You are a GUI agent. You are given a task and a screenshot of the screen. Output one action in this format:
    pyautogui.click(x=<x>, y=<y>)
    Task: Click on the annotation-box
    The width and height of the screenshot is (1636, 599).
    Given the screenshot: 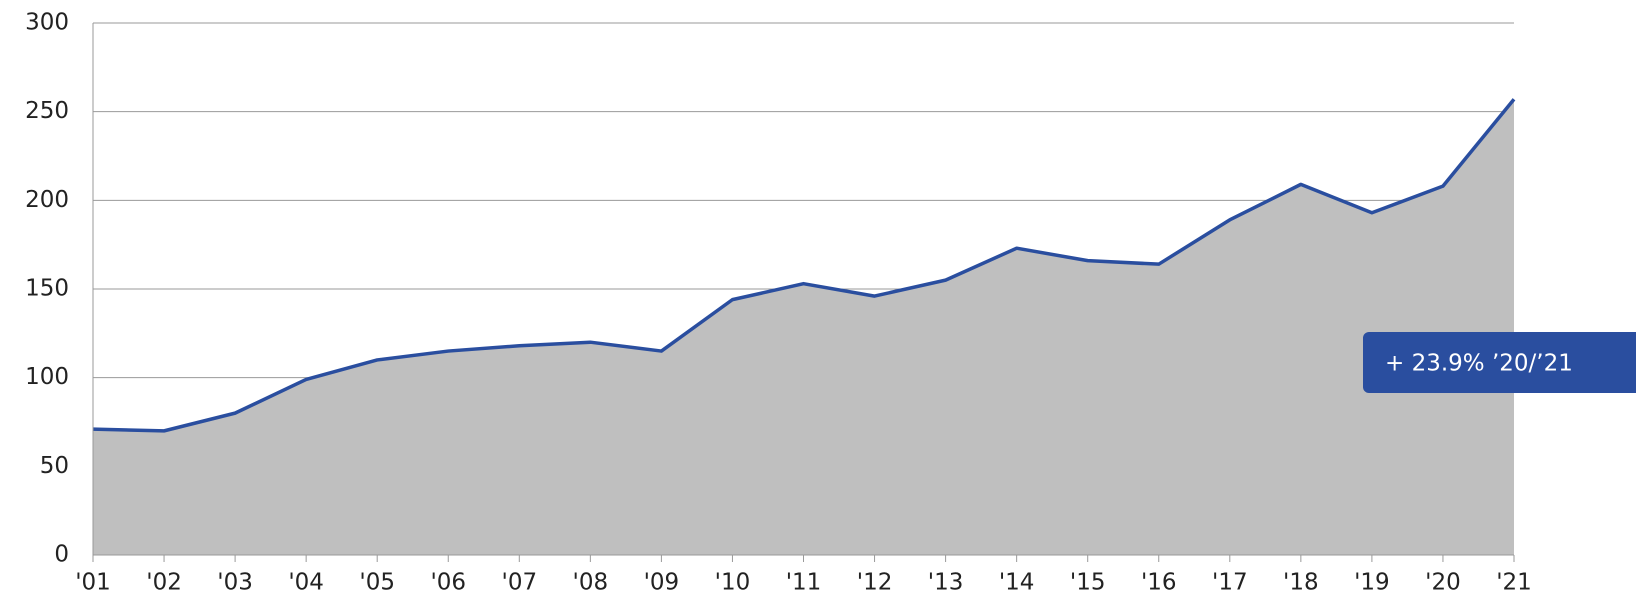 What is the action you would take?
    pyautogui.click(x=1499, y=362)
    